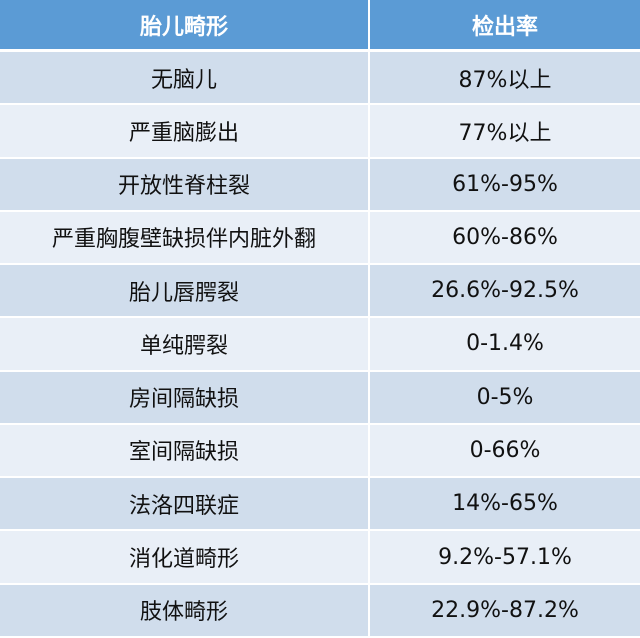 This screenshot has width=640, height=638. Describe the element at coordinates (185, 26) in the screenshot. I see `header-malformation: 胎儿畸形` at that location.